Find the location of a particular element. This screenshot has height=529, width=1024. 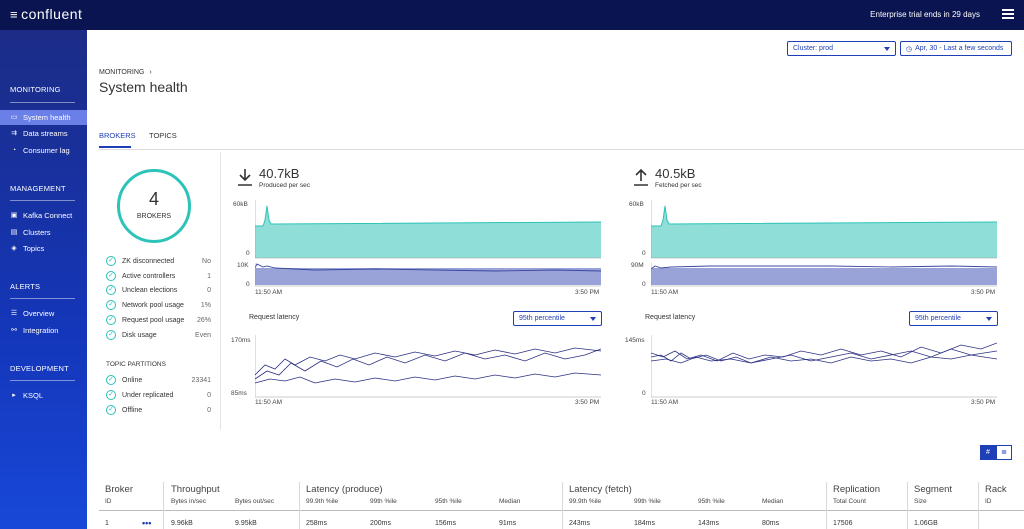

clusters-icon: ▤ is located at coordinates (14, 232).